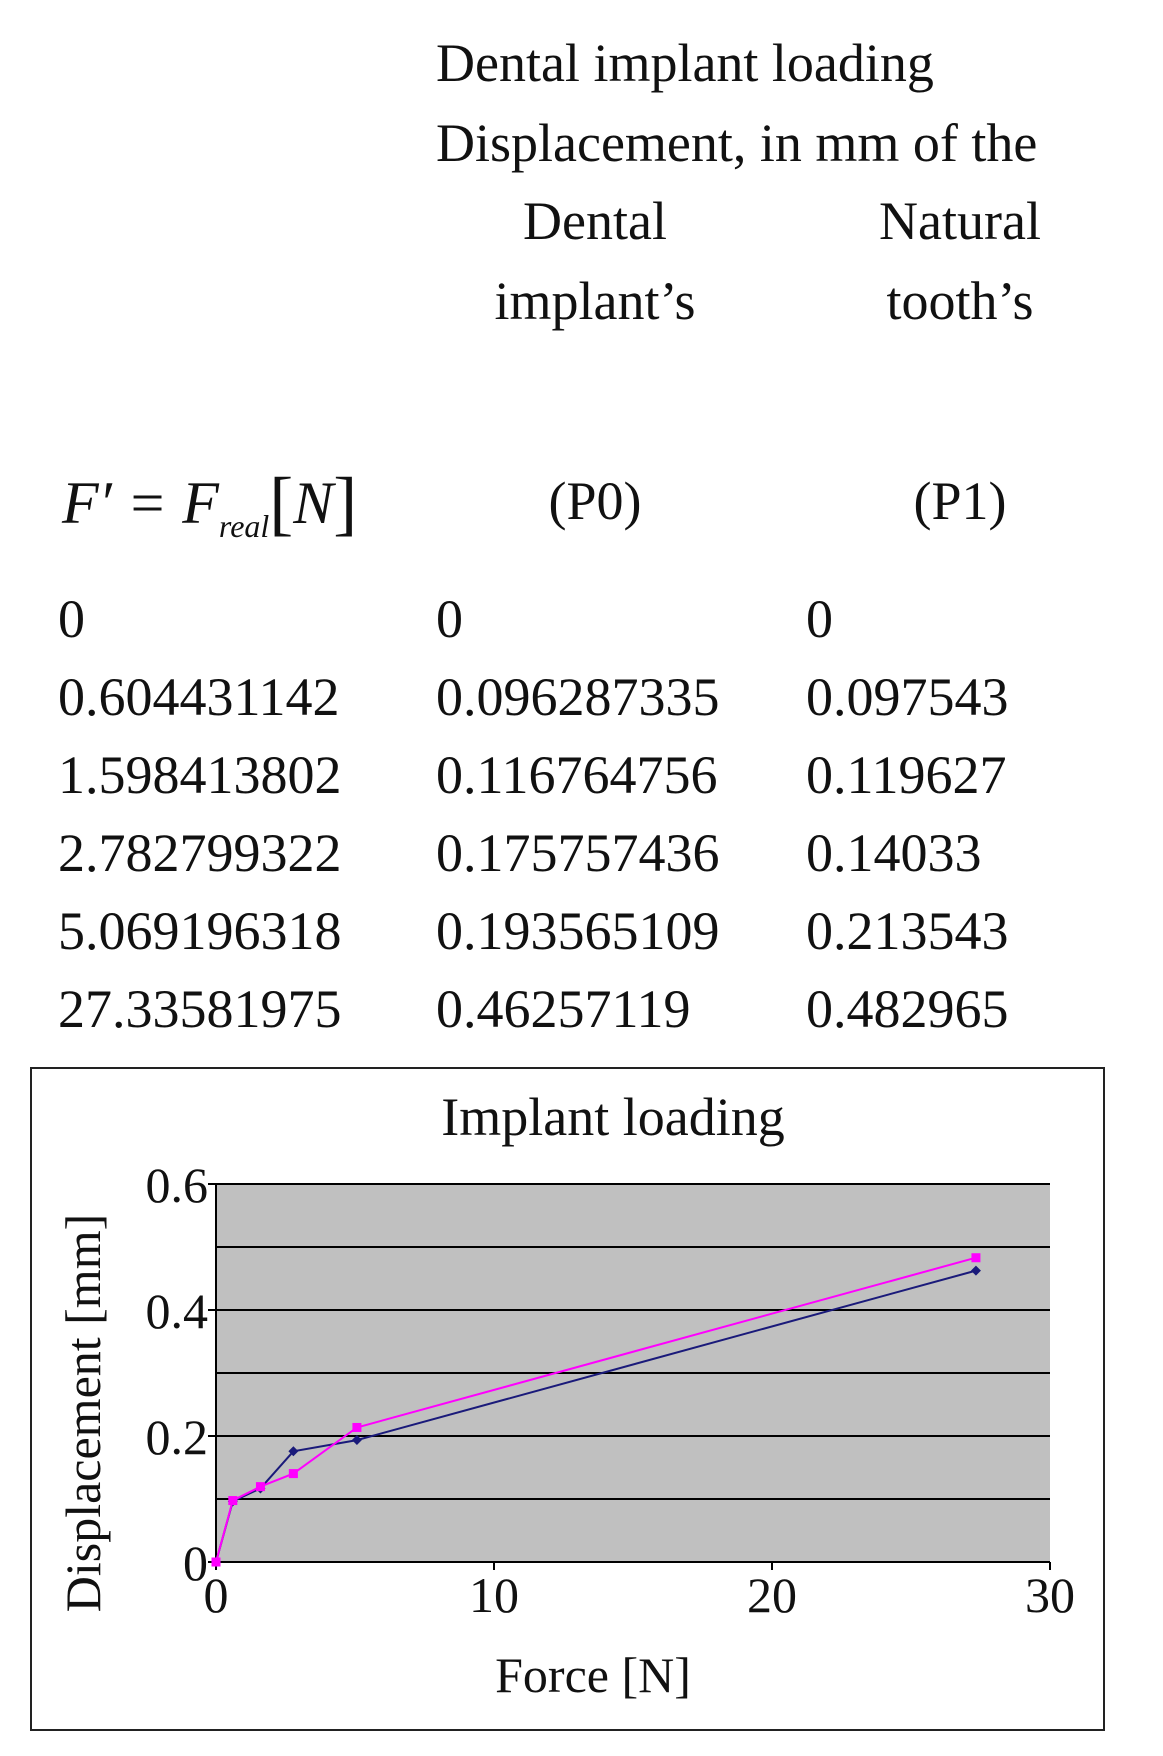  I want to click on formula-subscript: real, so click(244, 526).